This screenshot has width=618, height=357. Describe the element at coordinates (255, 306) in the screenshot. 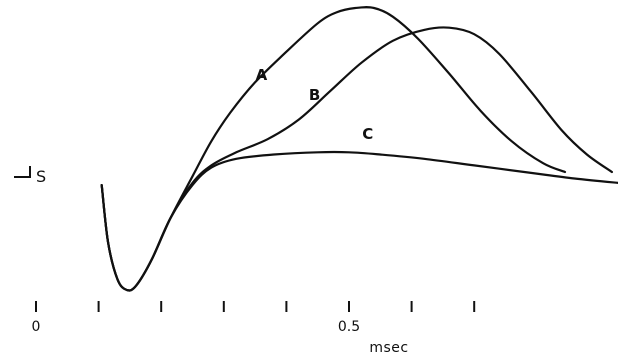

I see `x-axis-ticks` at that location.